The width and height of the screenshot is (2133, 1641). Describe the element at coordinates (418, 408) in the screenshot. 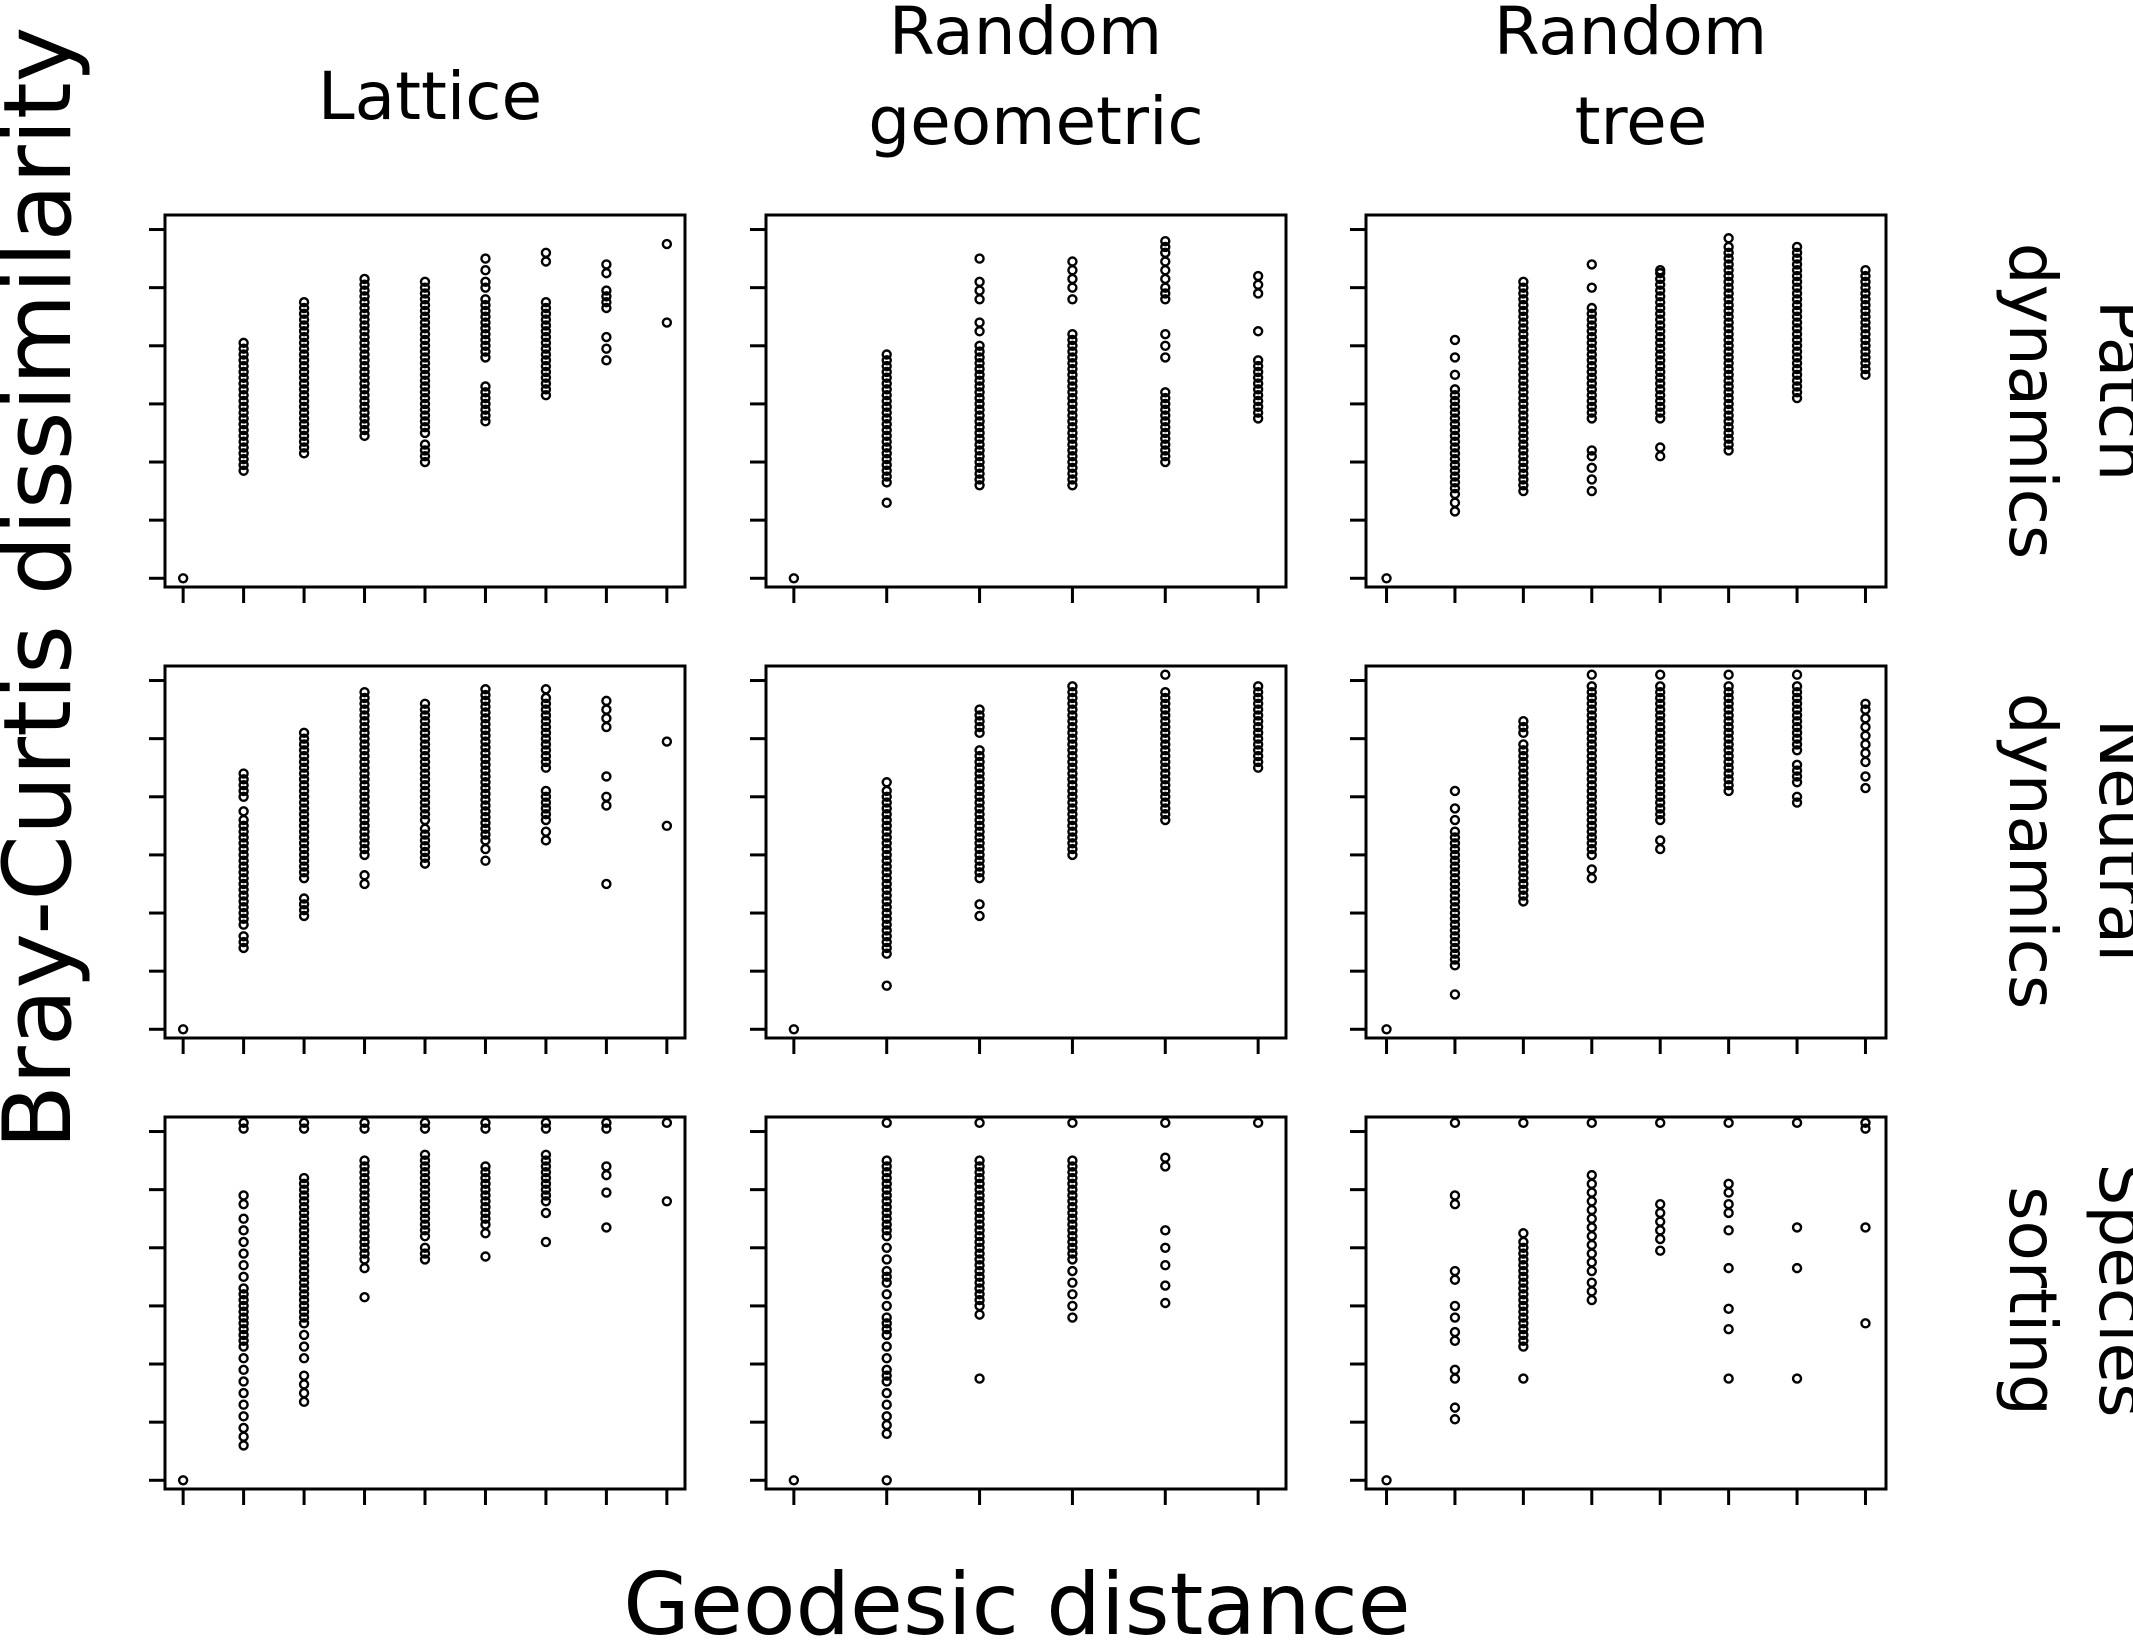

I see `panel-lattice-patch-dynamics` at that location.